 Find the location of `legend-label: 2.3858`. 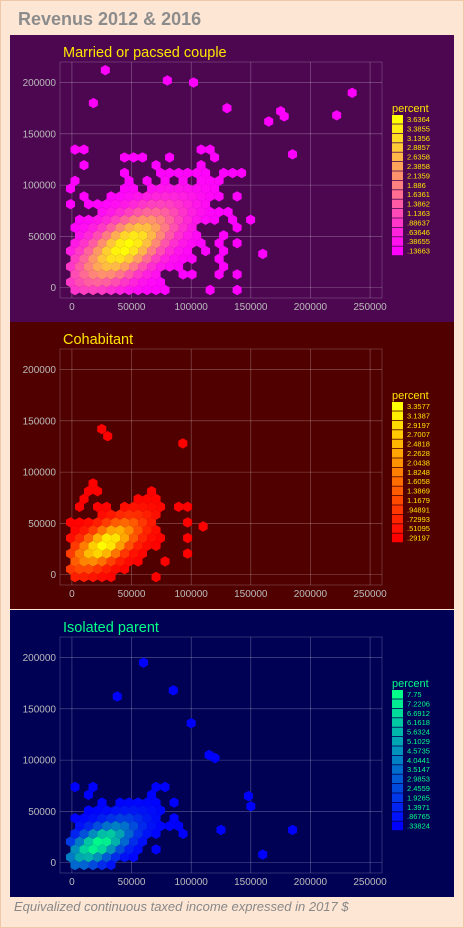

legend-label: 2.3858 is located at coordinates (418, 166).